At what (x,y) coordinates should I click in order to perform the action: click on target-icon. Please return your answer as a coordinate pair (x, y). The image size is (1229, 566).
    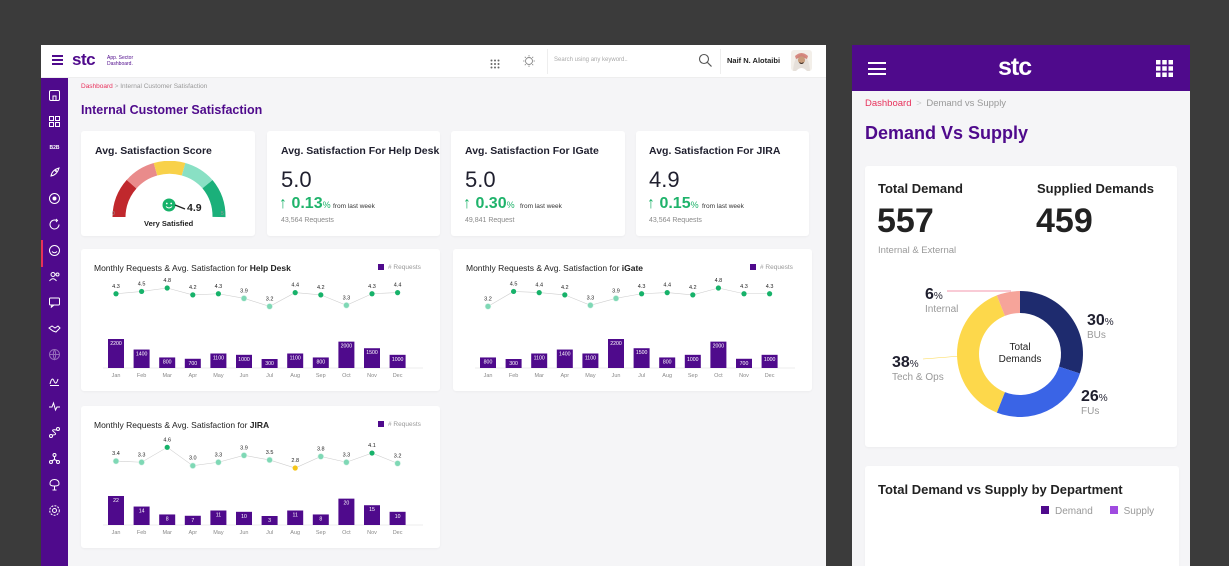
    Looking at the image, I should click on (54, 199).